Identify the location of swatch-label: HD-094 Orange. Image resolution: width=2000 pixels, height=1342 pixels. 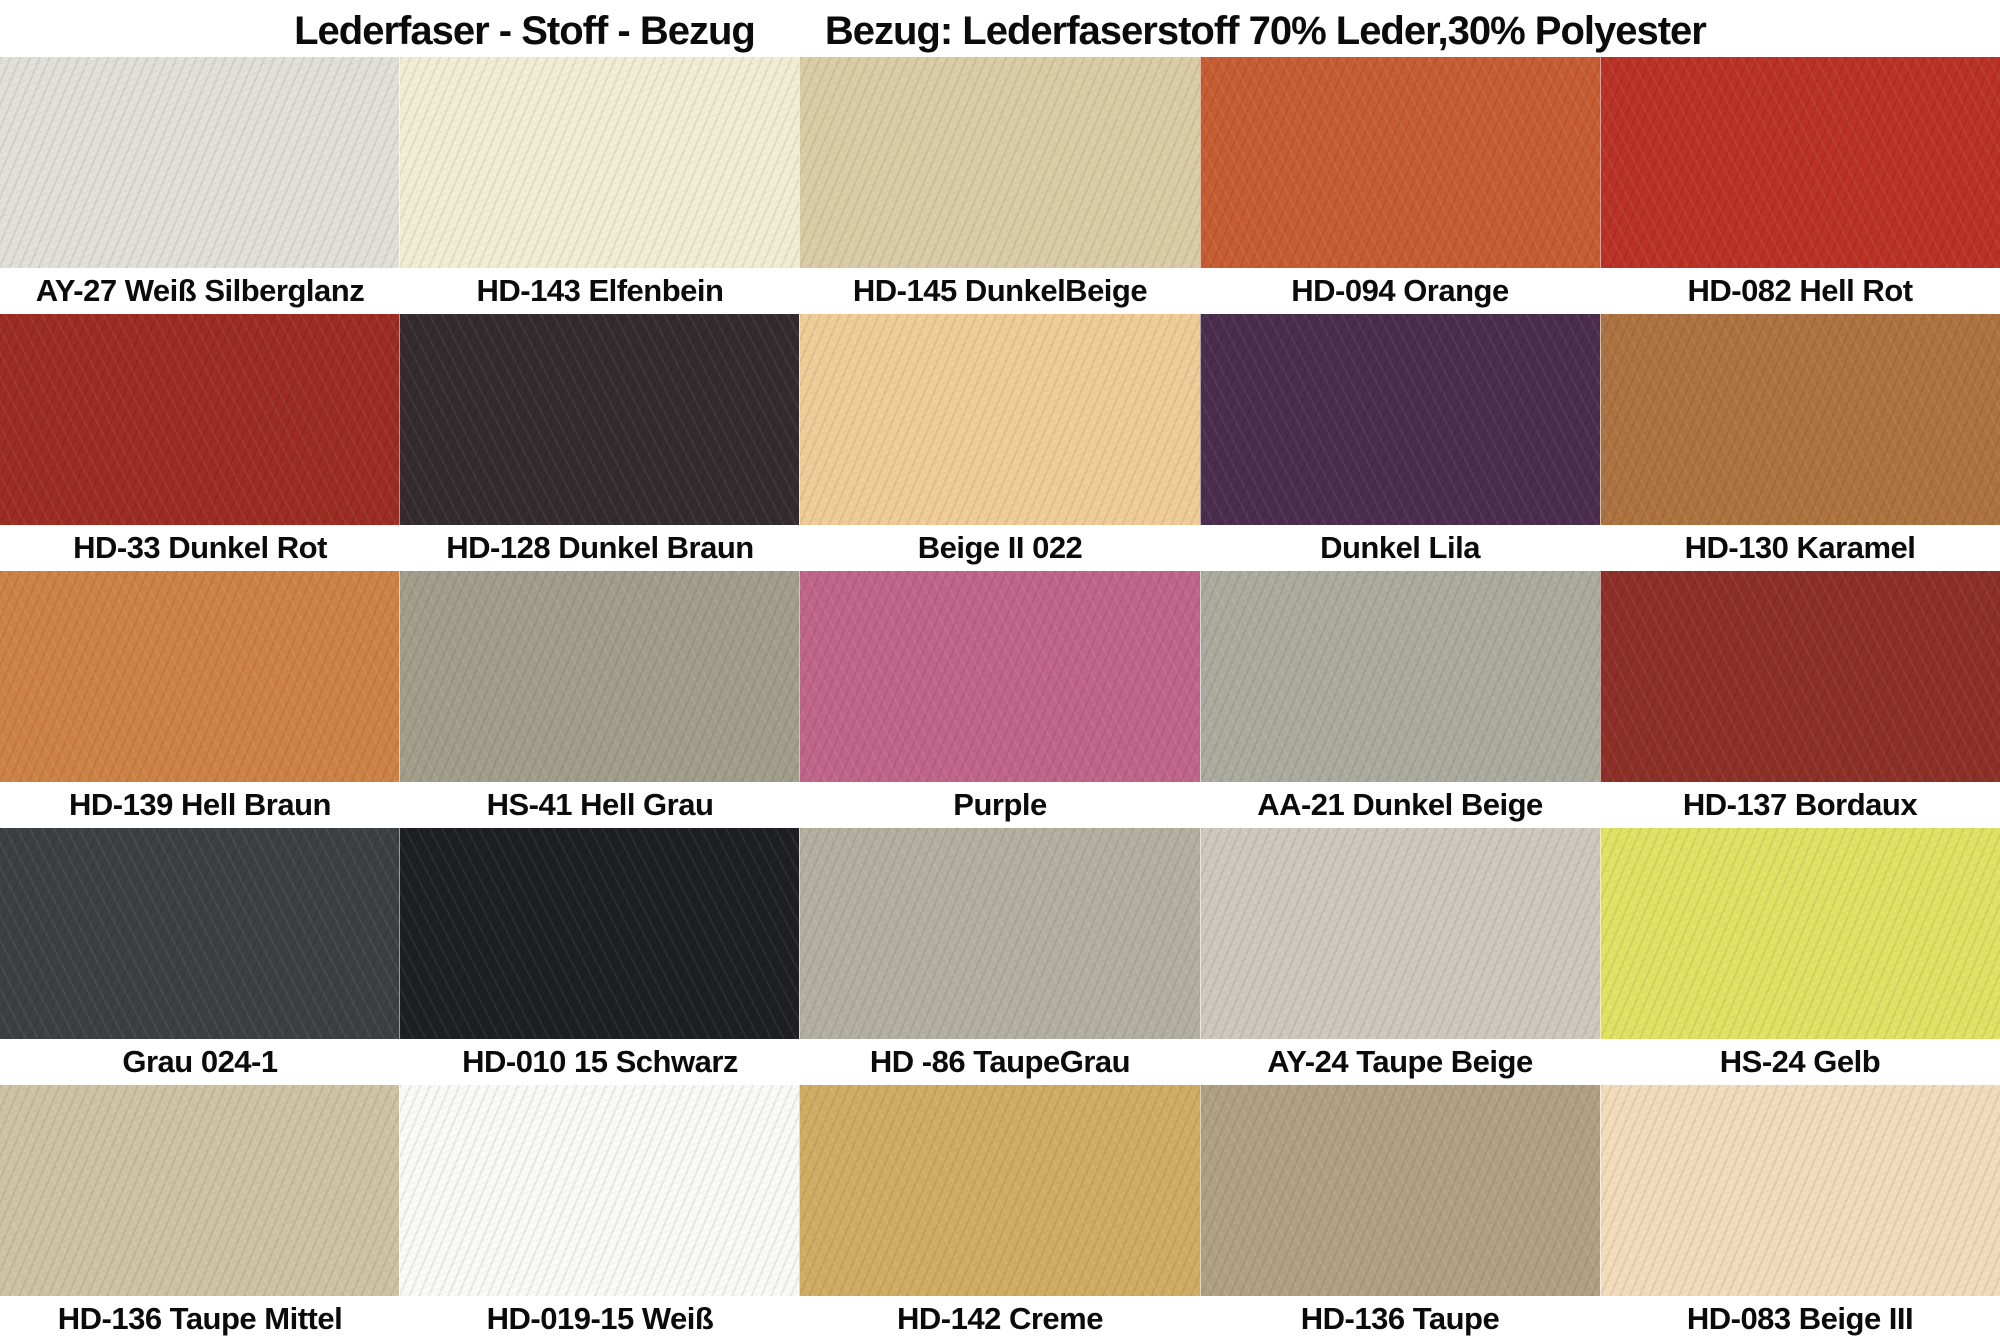
(1400, 290).